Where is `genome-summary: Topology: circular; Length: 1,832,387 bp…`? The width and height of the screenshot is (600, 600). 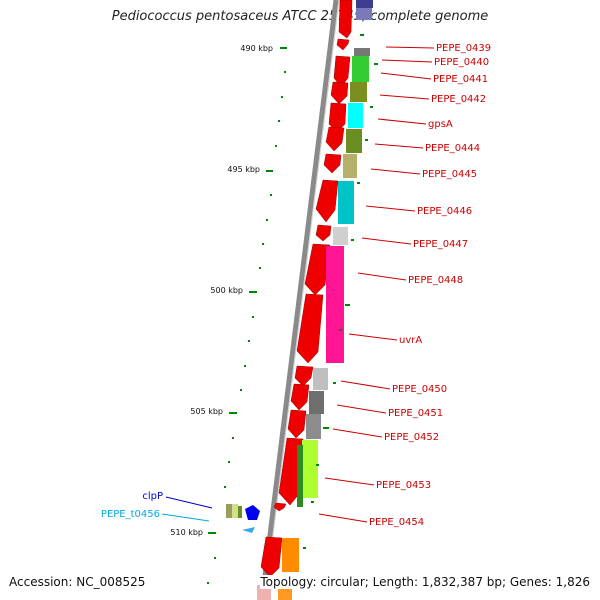 genome-summary: Topology: circular; Length: 1,832,387 bp… is located at coordinates (425, 582).